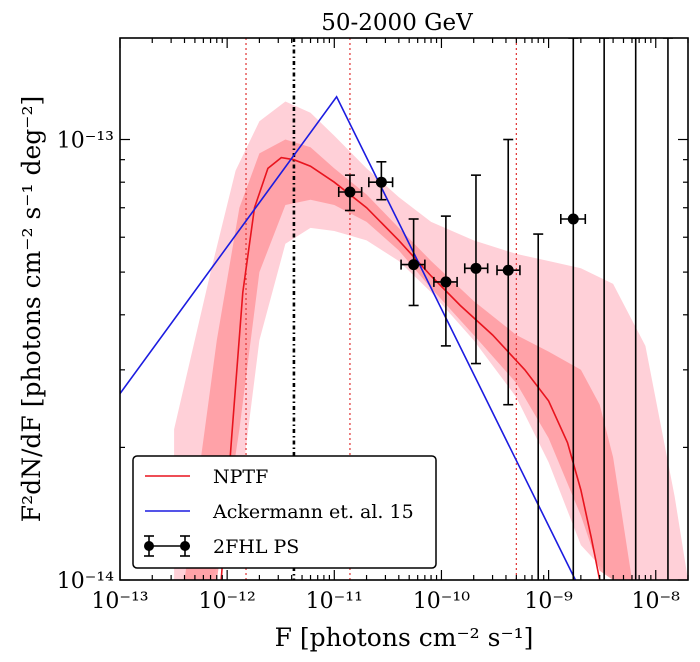 The height and width of the screenshot is (662, 700). What do you see at coordinates (227, 601) in the screenshot?
I see `x-tick-label: 10⁻¹²` at bounding box center [227, 601].